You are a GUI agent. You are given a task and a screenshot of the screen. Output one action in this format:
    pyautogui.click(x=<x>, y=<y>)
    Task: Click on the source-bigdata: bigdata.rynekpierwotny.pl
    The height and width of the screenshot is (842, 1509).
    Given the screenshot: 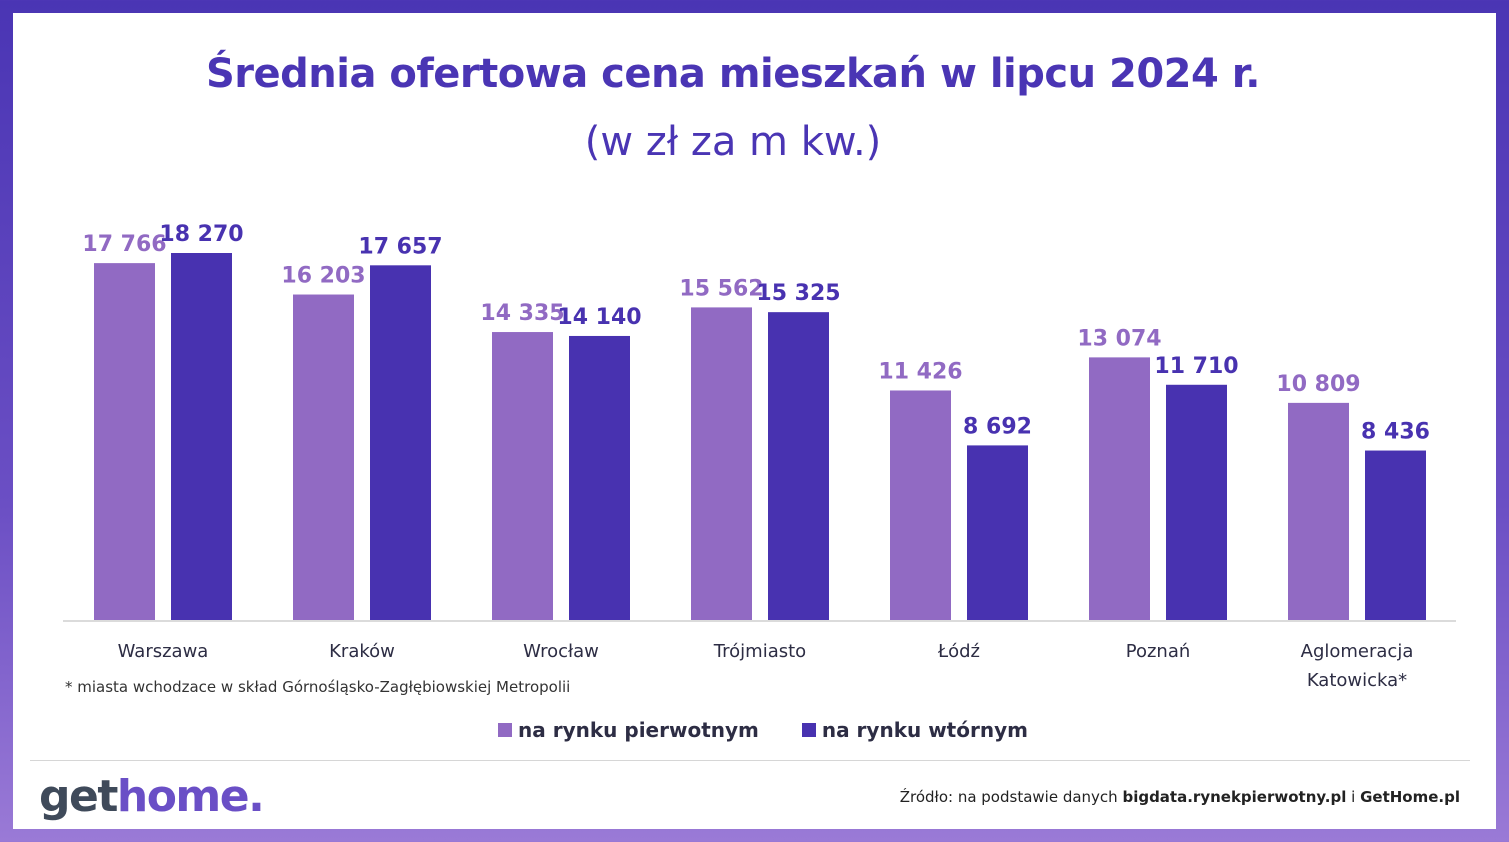 What is the action you would take?
    pyautogui.click(x=1234, y=797)
    